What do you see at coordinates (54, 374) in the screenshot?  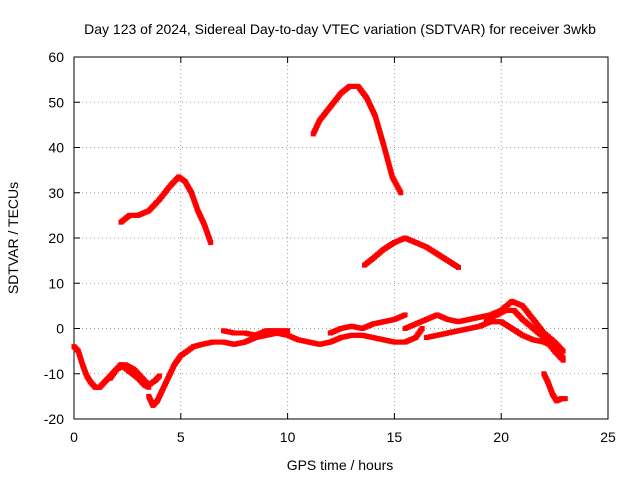 I see `y-tick-label: -10` at bounding box center [54, 374].